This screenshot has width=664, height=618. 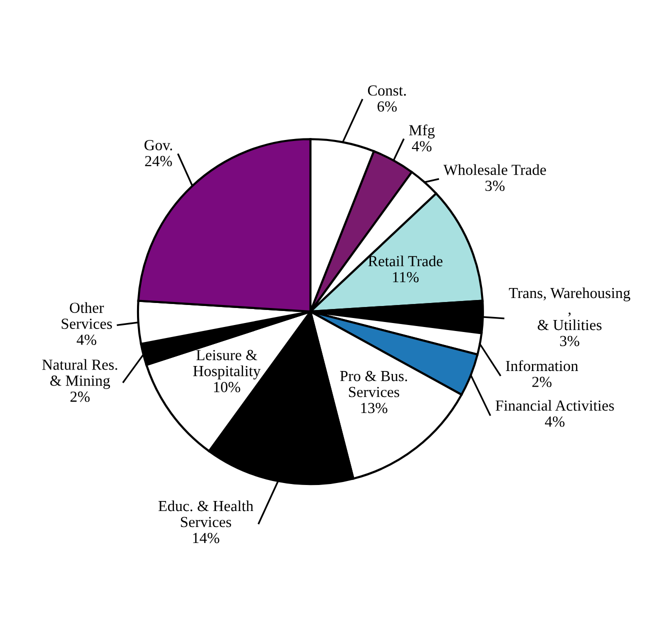 I want to click on slice-label: Leisure & Hospitality, so click(x=227, y=365).